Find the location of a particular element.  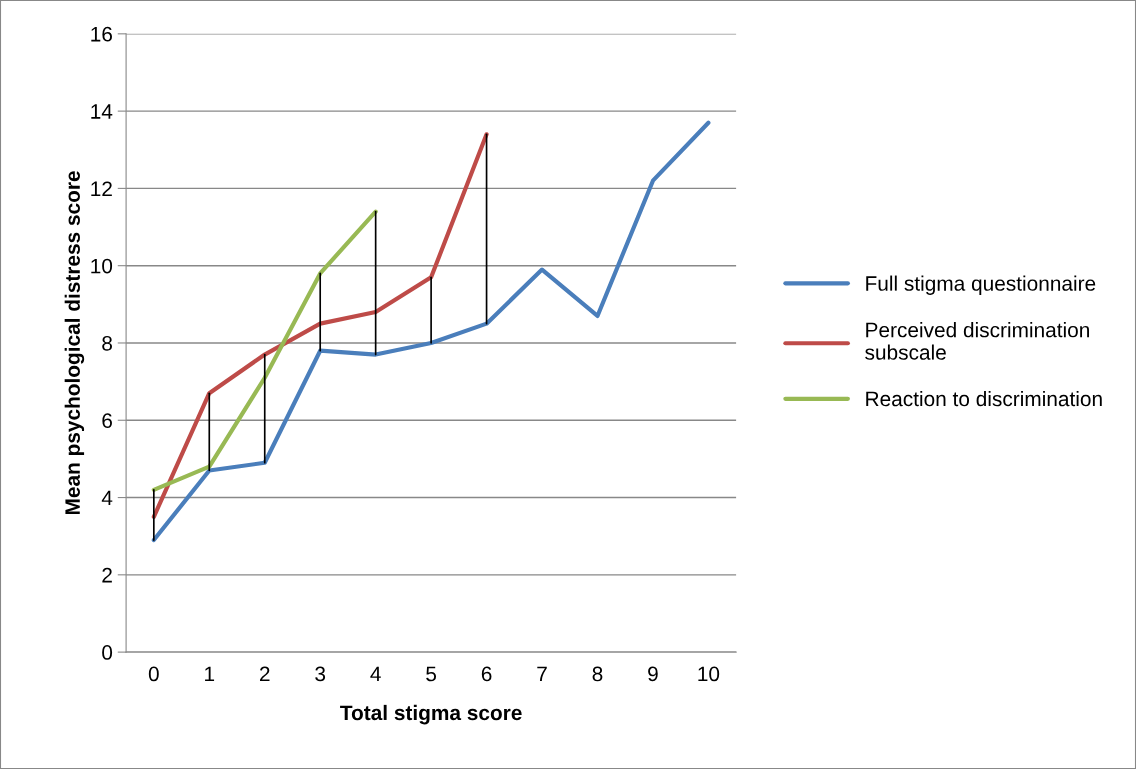

legend-label: Perceived discrimination subscale is located at coordinates (977, 341).